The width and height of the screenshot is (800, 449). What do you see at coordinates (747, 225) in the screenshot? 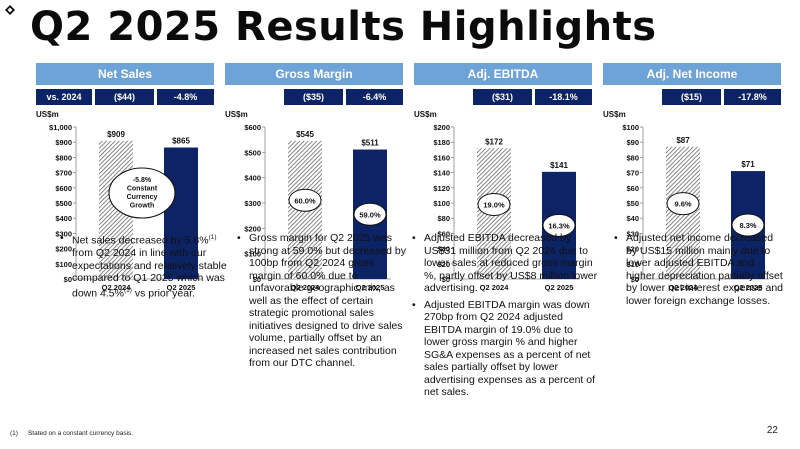
I see `margin-label: 8.3%` at bounding box center [747, 225].